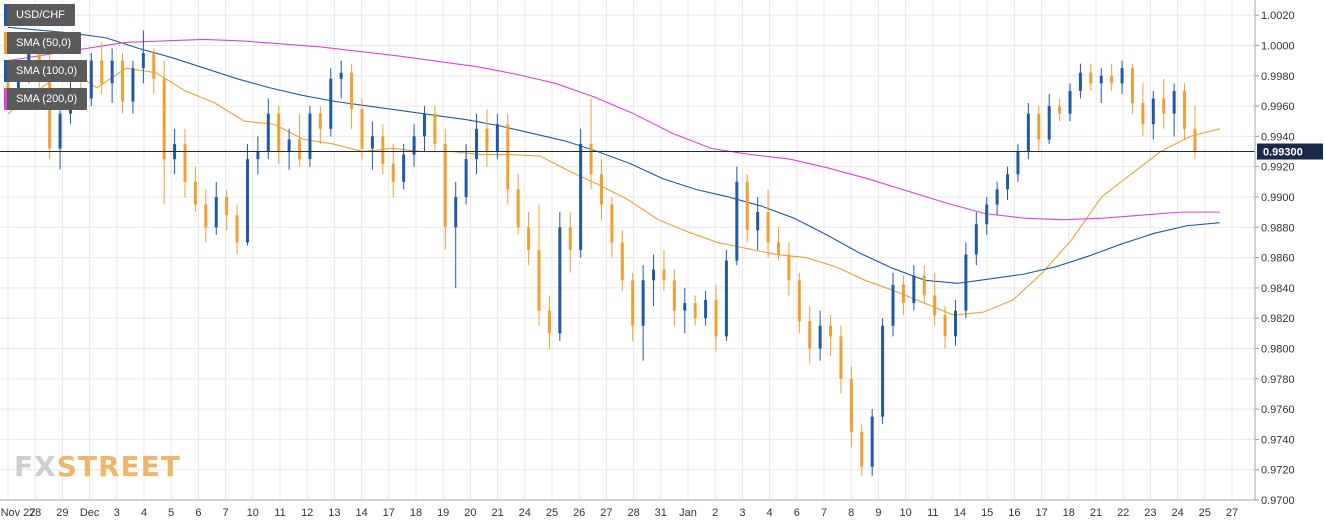  I want to click on y-tick-label: 0.9780, so click(1278, 380).